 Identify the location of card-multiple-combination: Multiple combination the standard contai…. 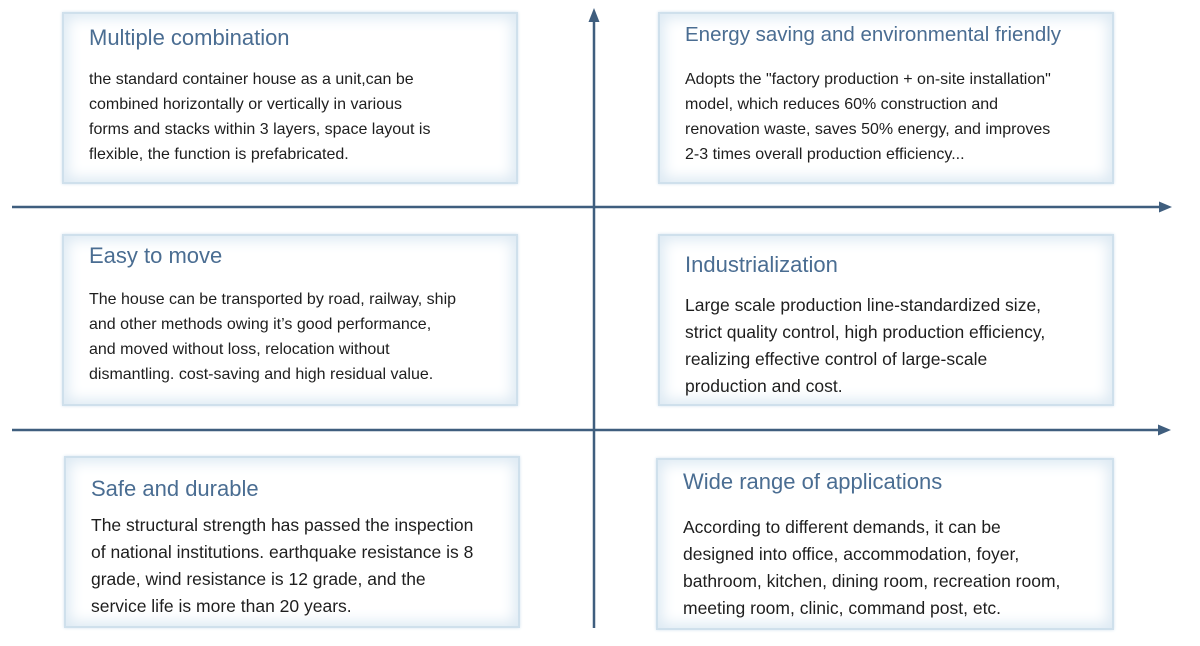
(290, 98).